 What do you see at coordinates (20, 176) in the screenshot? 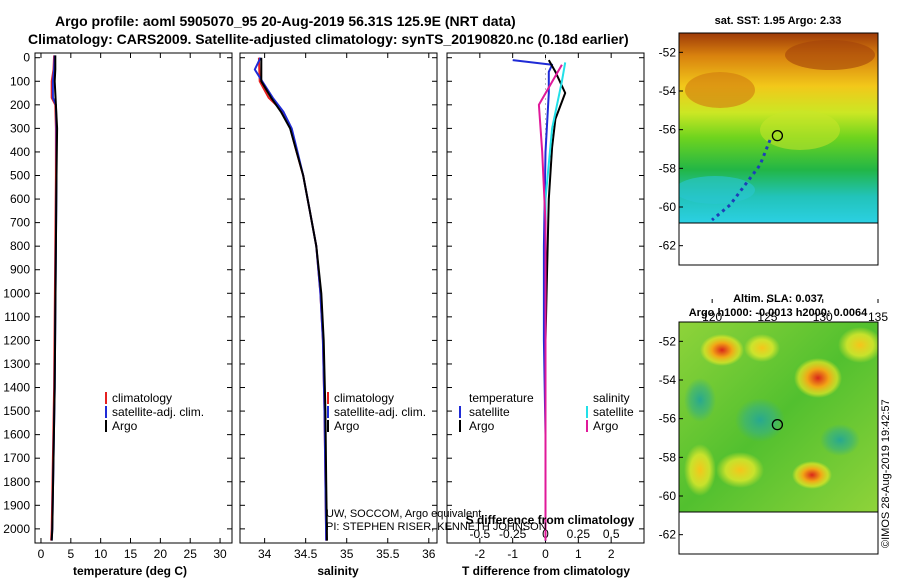
I see `depth-tick-label: 500` at bounding box center [20, 176].